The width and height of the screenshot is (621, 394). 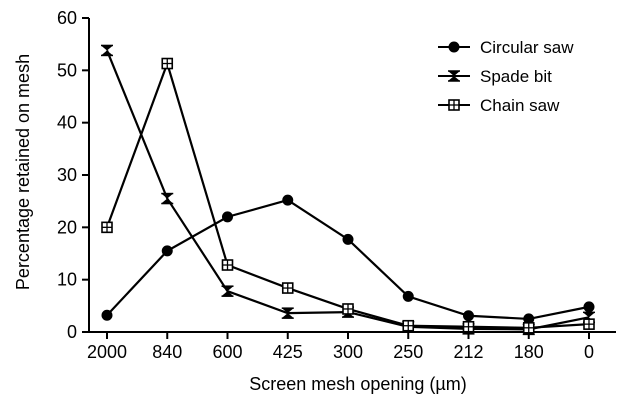 What do you see at coordinates (589, 352) in the screenshot?
I see `x-tick-label: 0` at bounding box center [589, 352].